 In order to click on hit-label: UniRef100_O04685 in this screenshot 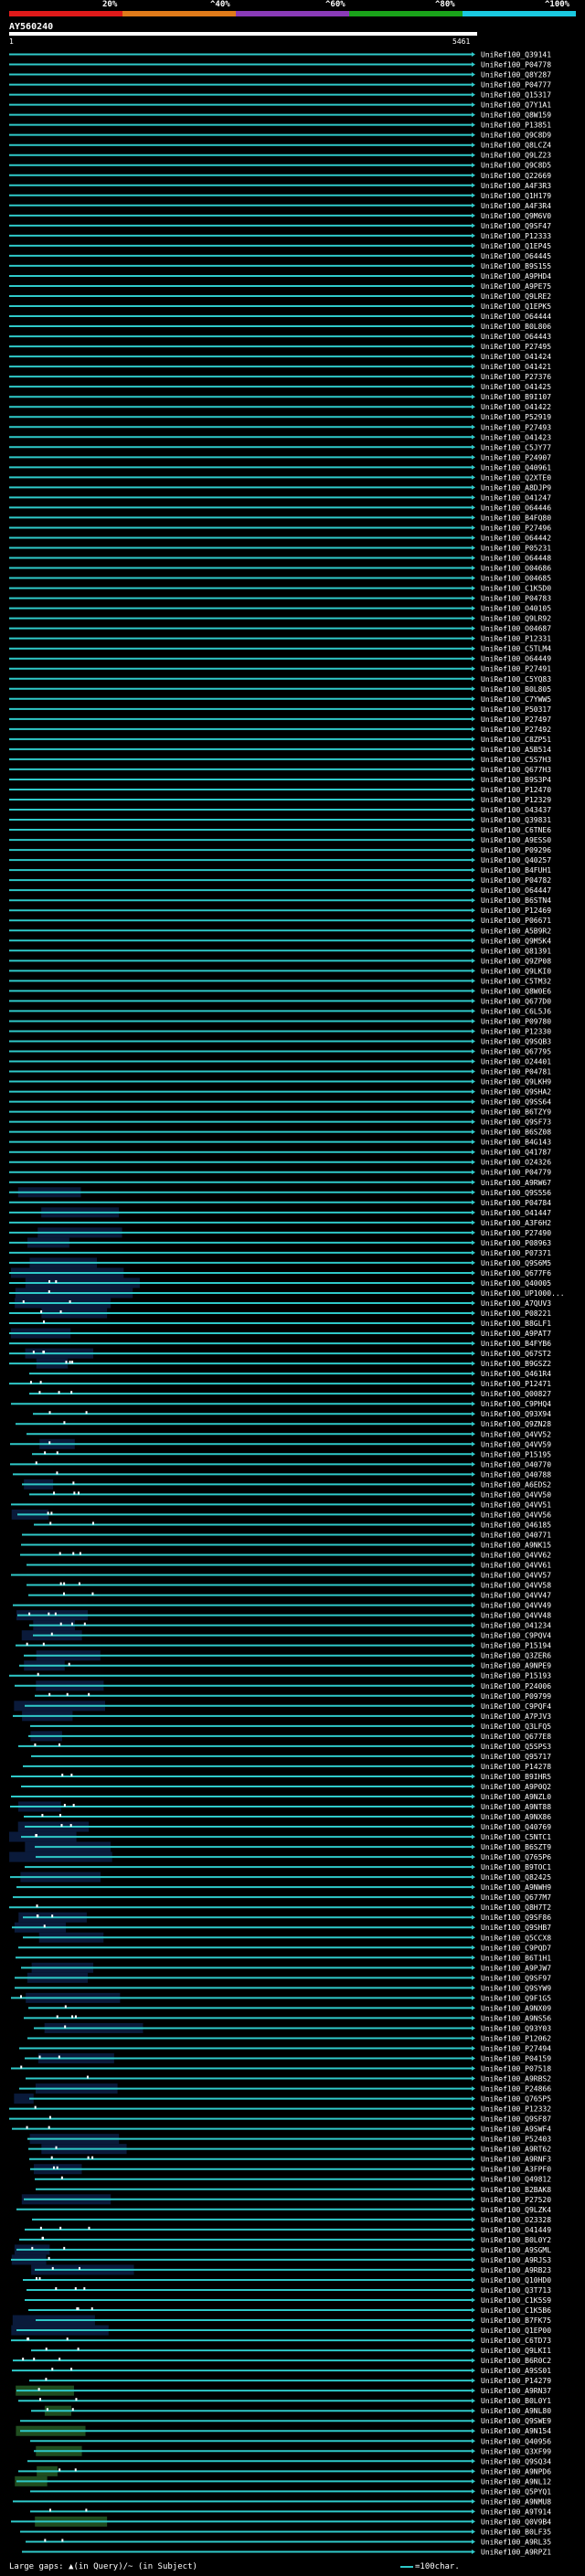, I will do `click(516, 579)`.